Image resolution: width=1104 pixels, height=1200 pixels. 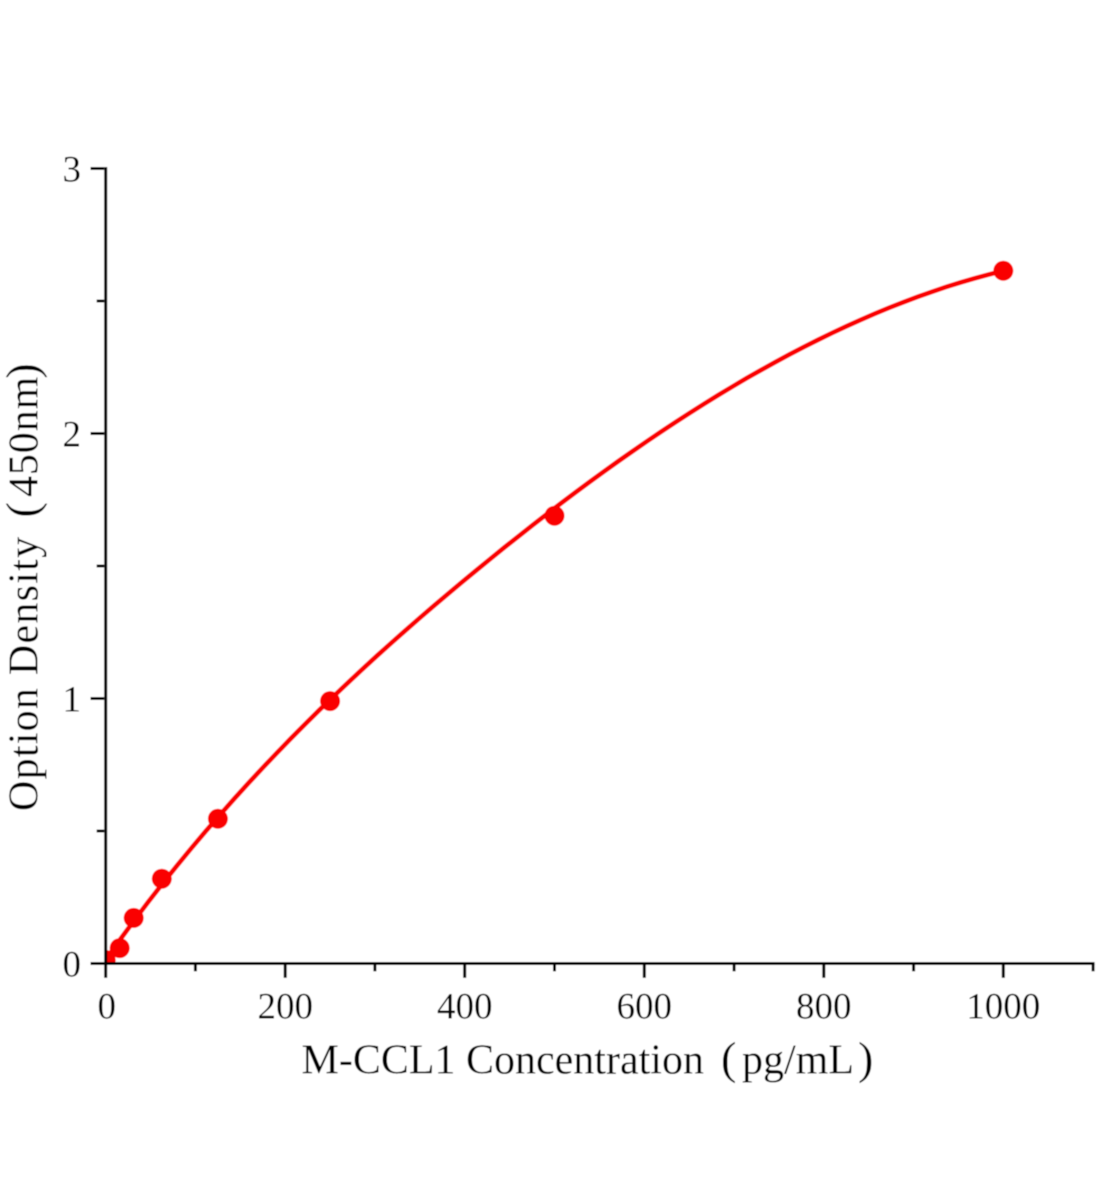 I want to click on svg-text: 2, so click(x=72, y=435).